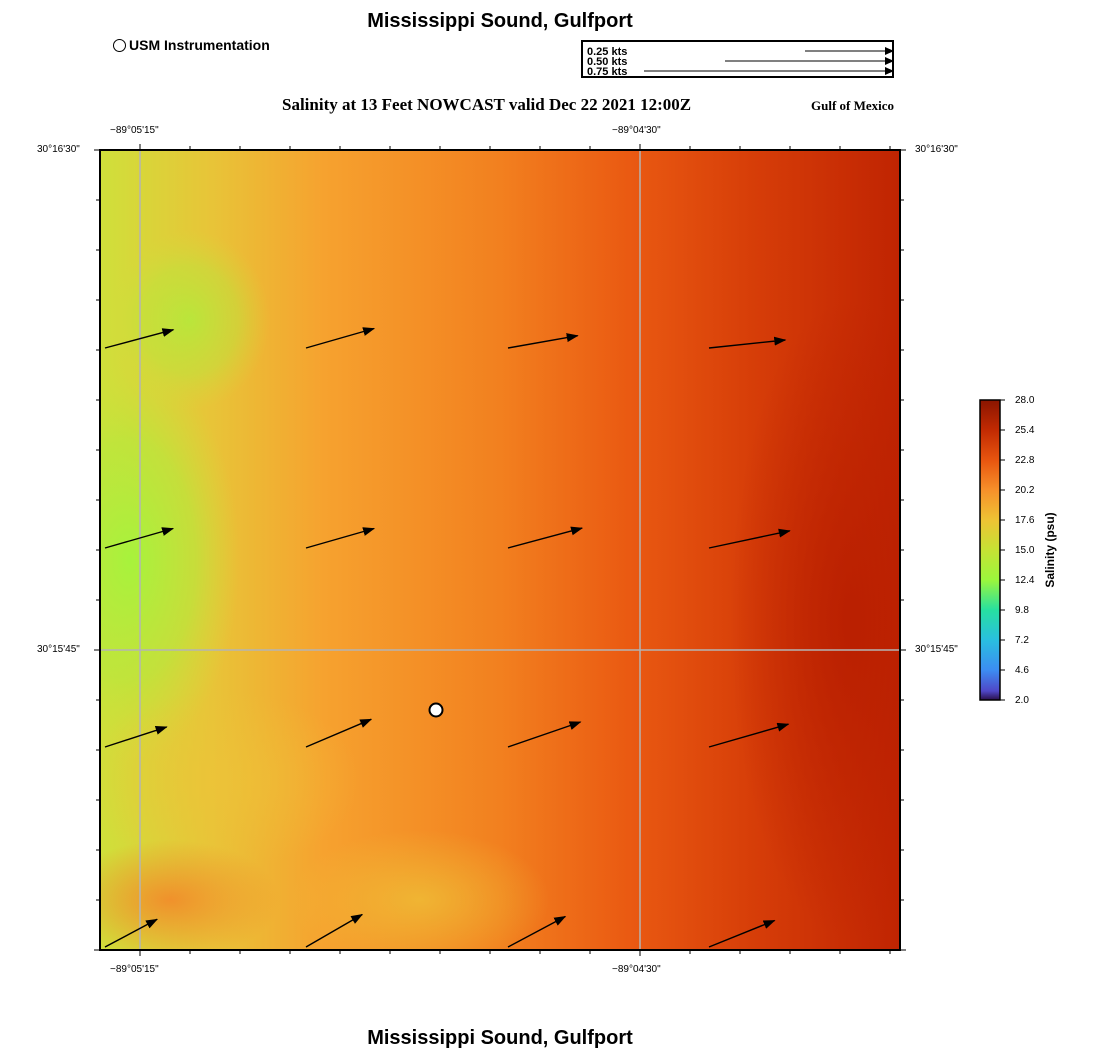 The image size is (1100, 1050). What do you see at coordinates (1022, 670) in the screenshot?
I see `colorbar-tick-label: 4.6` at bounding box center [1022, 670].